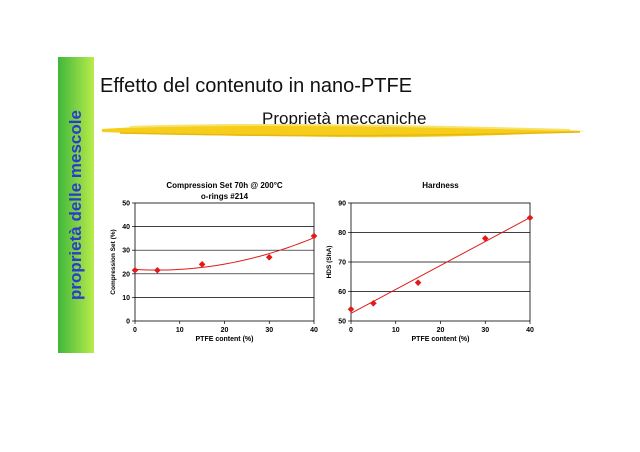  Describe the element at coordinates (256, 86) in the screenshot. I see `slide-title: Effetto del contenuto in nano-PTFE` at that location.